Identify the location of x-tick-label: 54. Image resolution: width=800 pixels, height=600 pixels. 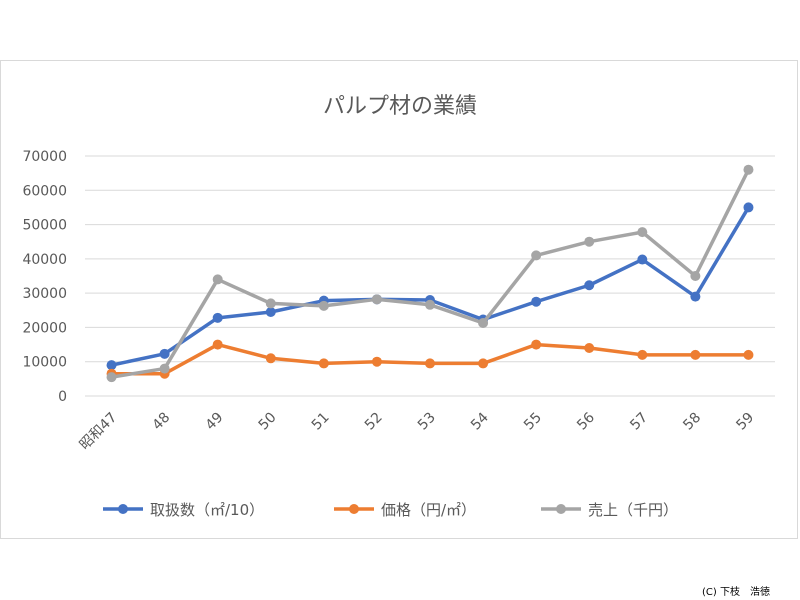
(480, 421).